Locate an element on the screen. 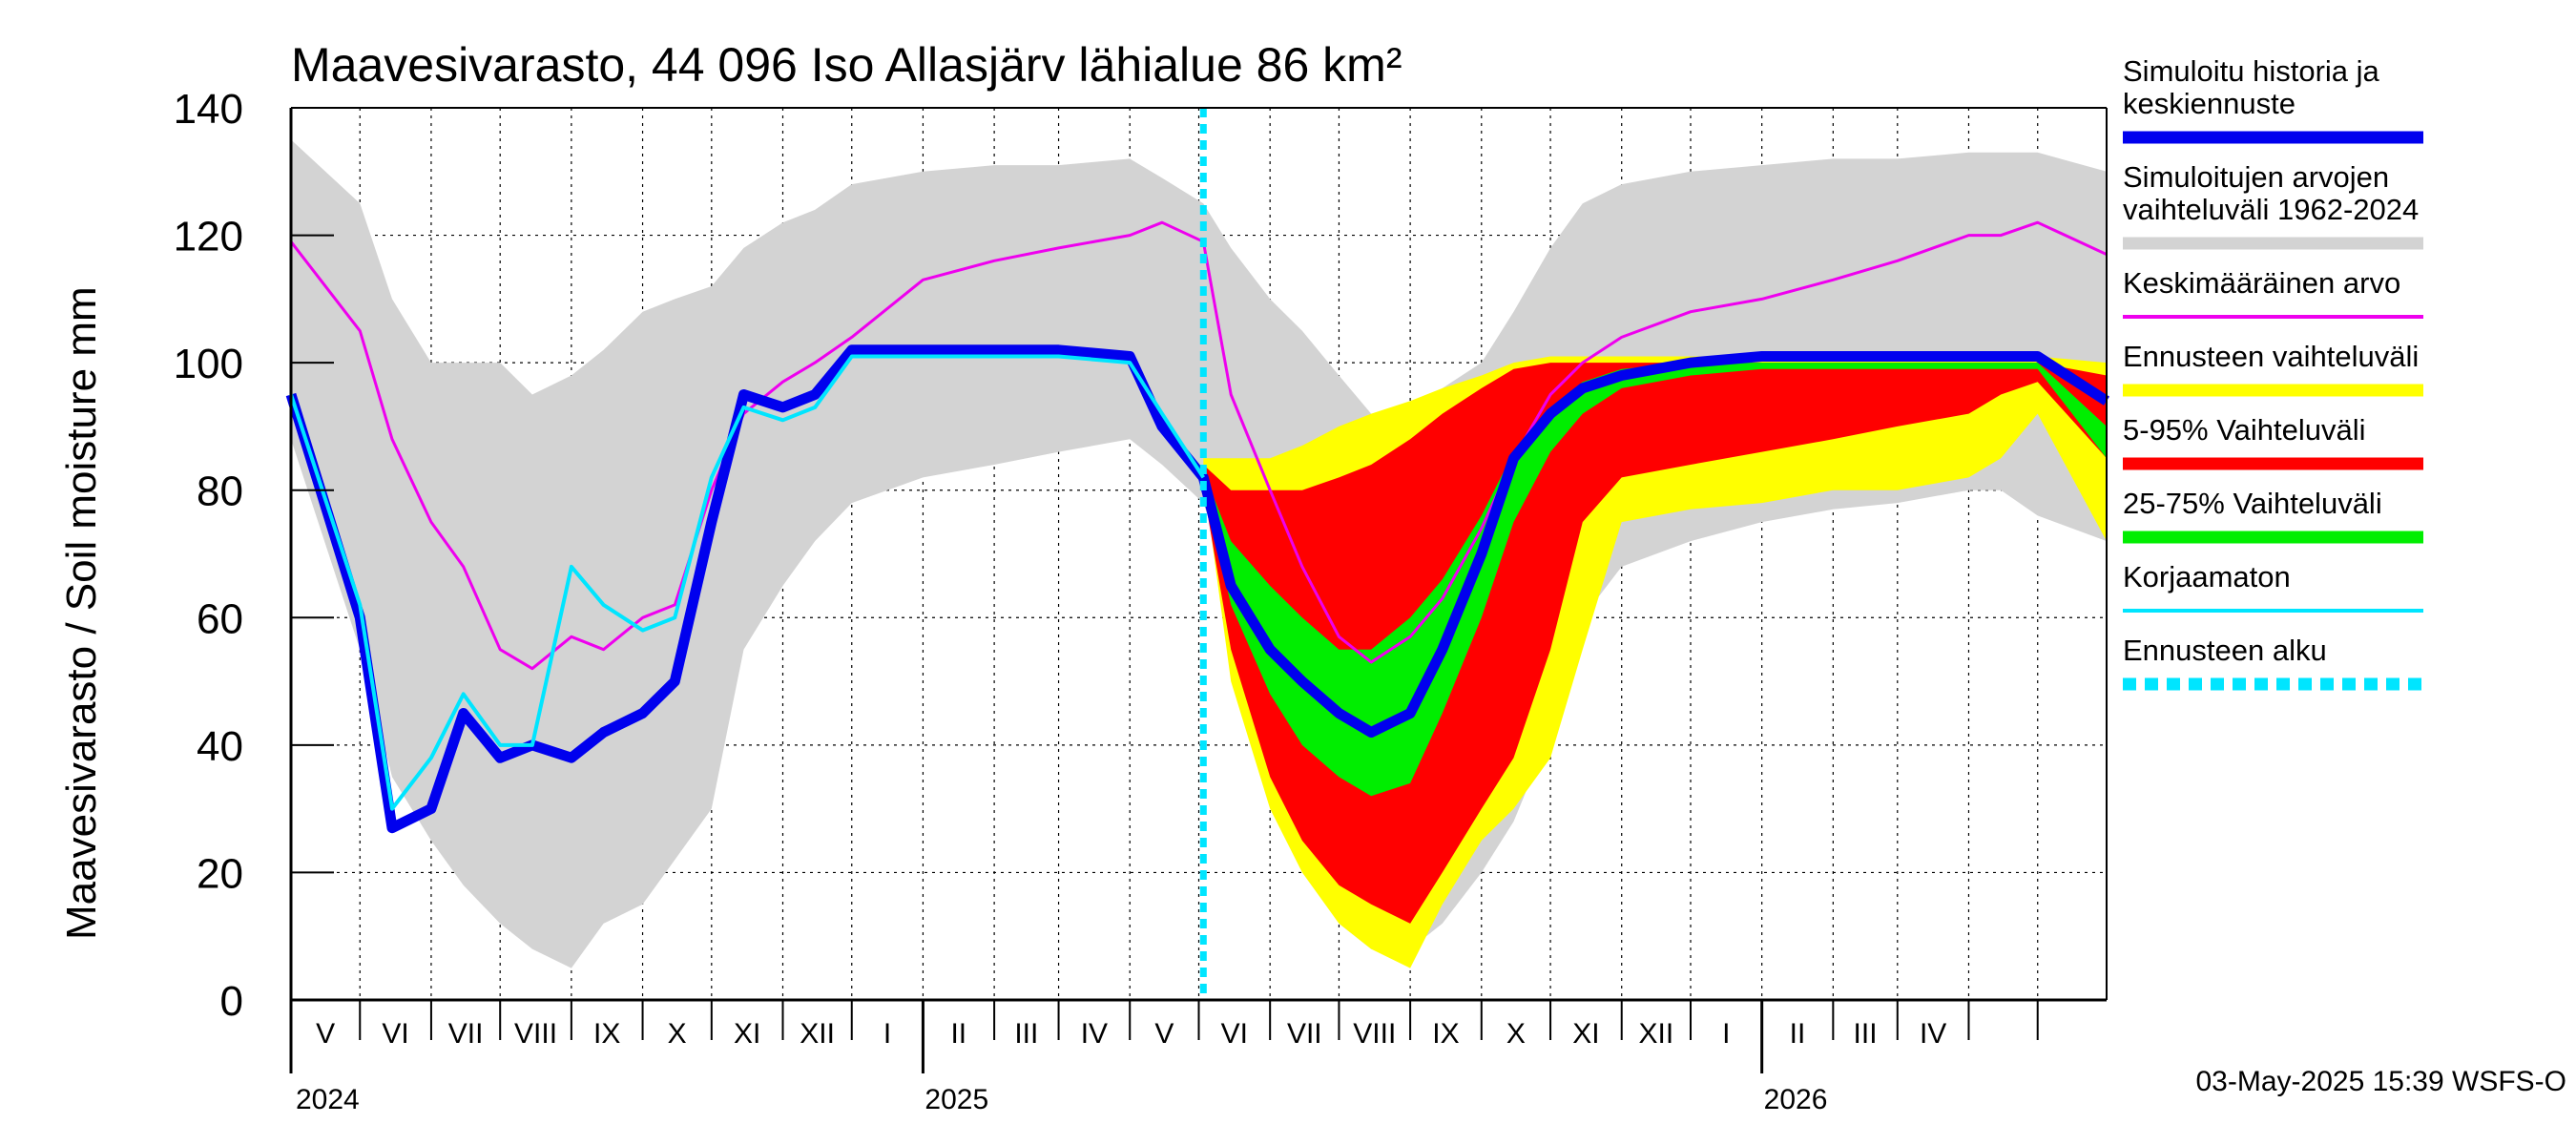  legend-label: Keskimääräinen arvo is located at coordinates (2261, 283).